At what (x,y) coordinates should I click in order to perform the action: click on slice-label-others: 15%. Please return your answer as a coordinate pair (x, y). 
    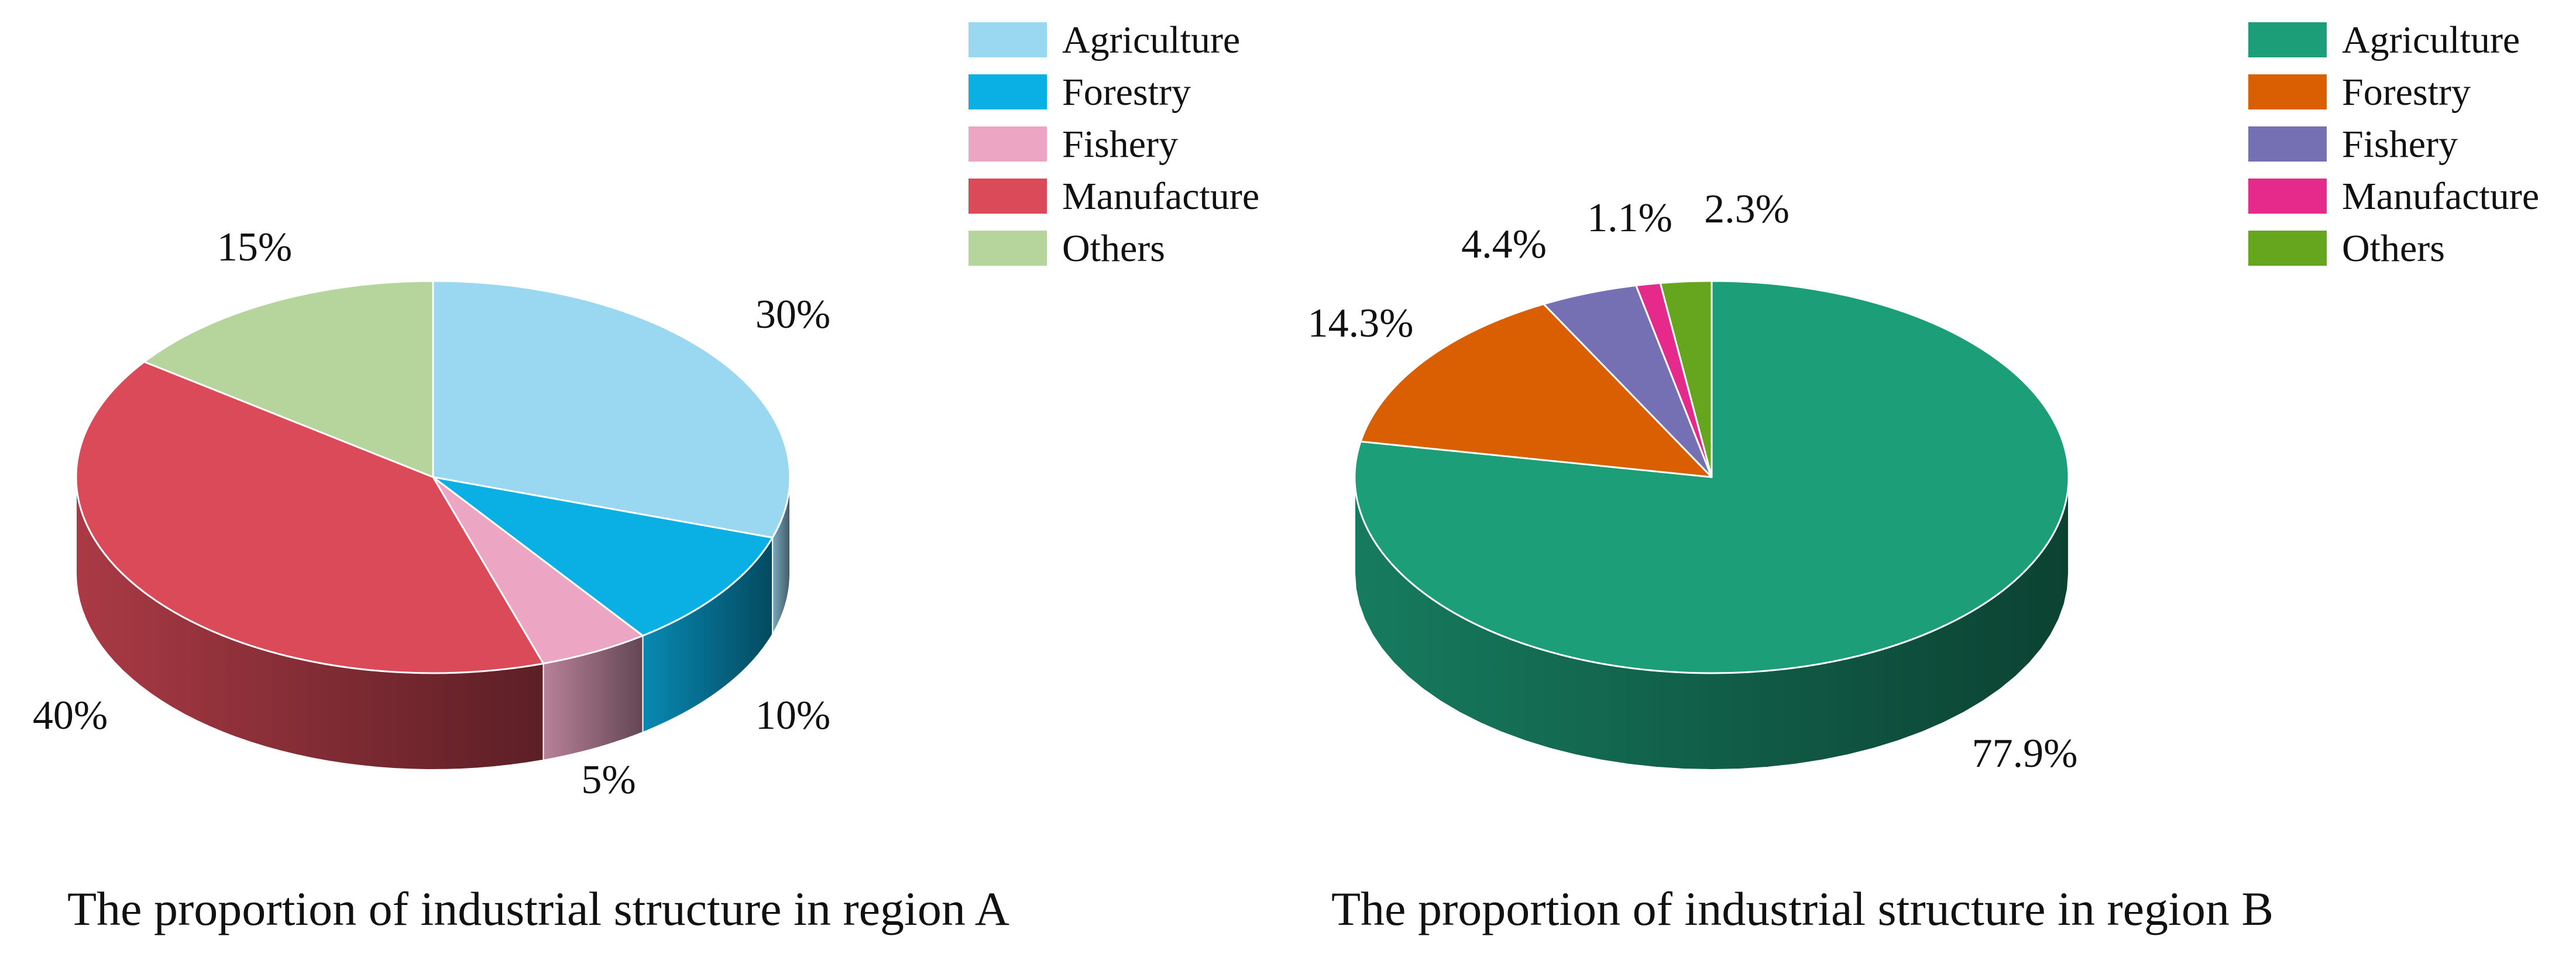
    Looking at the image, I should click on (254, 247).